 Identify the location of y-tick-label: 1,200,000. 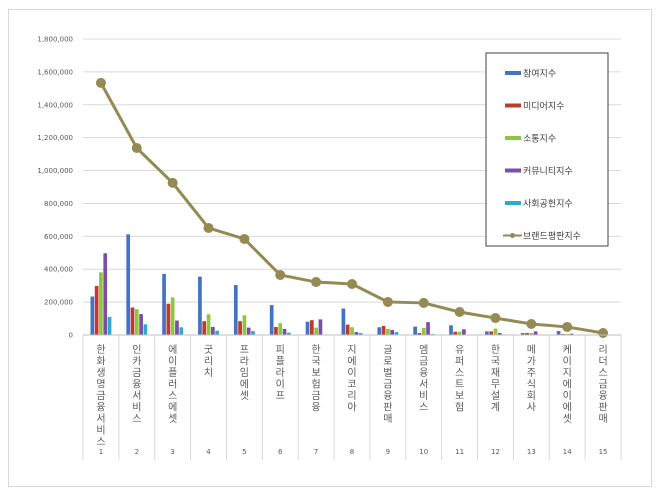
(55, 138).